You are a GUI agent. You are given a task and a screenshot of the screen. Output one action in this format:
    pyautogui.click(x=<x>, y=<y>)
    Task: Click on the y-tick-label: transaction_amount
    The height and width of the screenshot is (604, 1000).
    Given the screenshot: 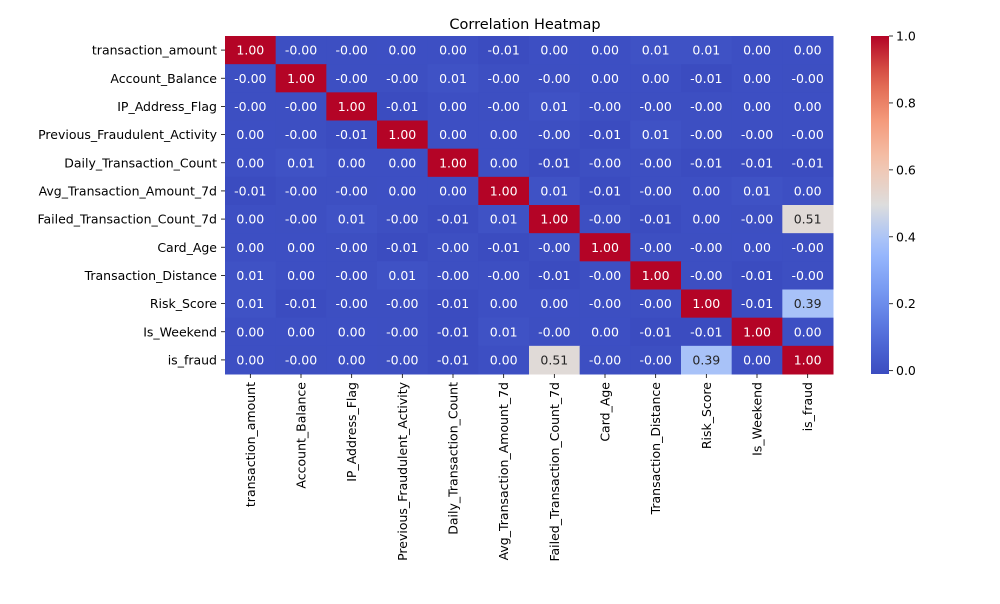 What is the action you would take?
    pyautogui.click(x=154, y=50)
    